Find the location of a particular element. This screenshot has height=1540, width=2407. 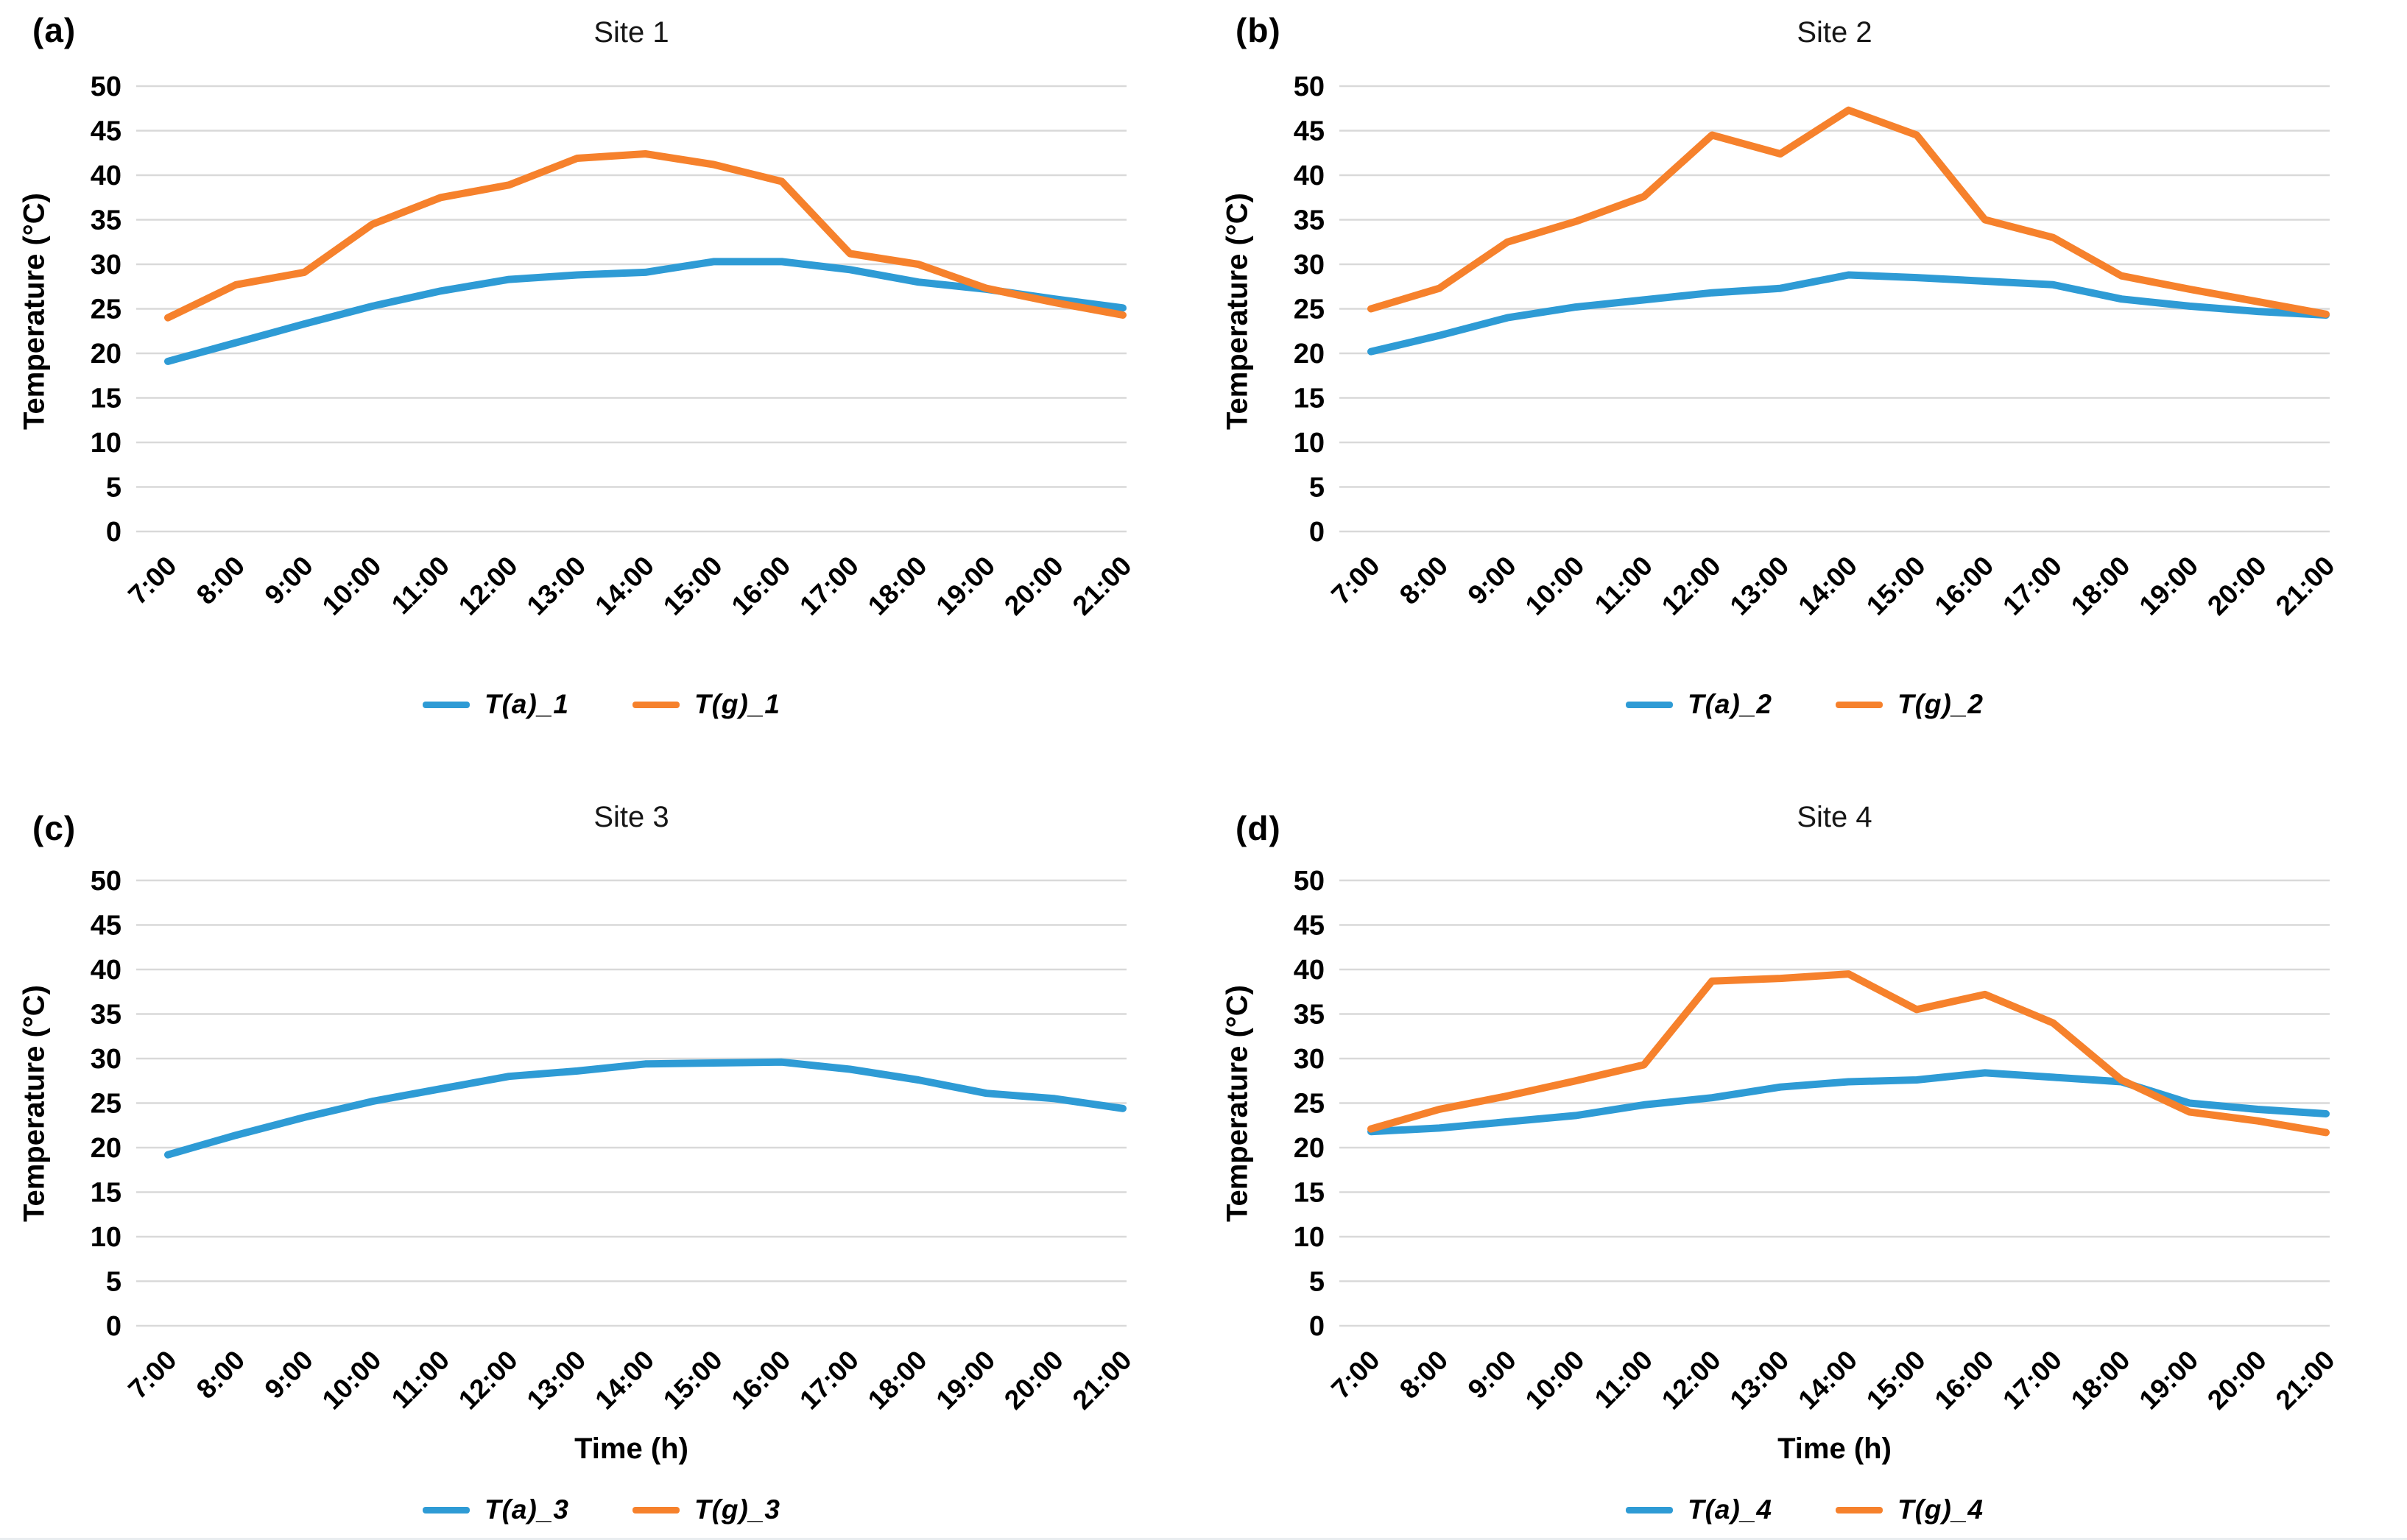

series-line-T(a)_2 is located at coordinates (1848, 313).